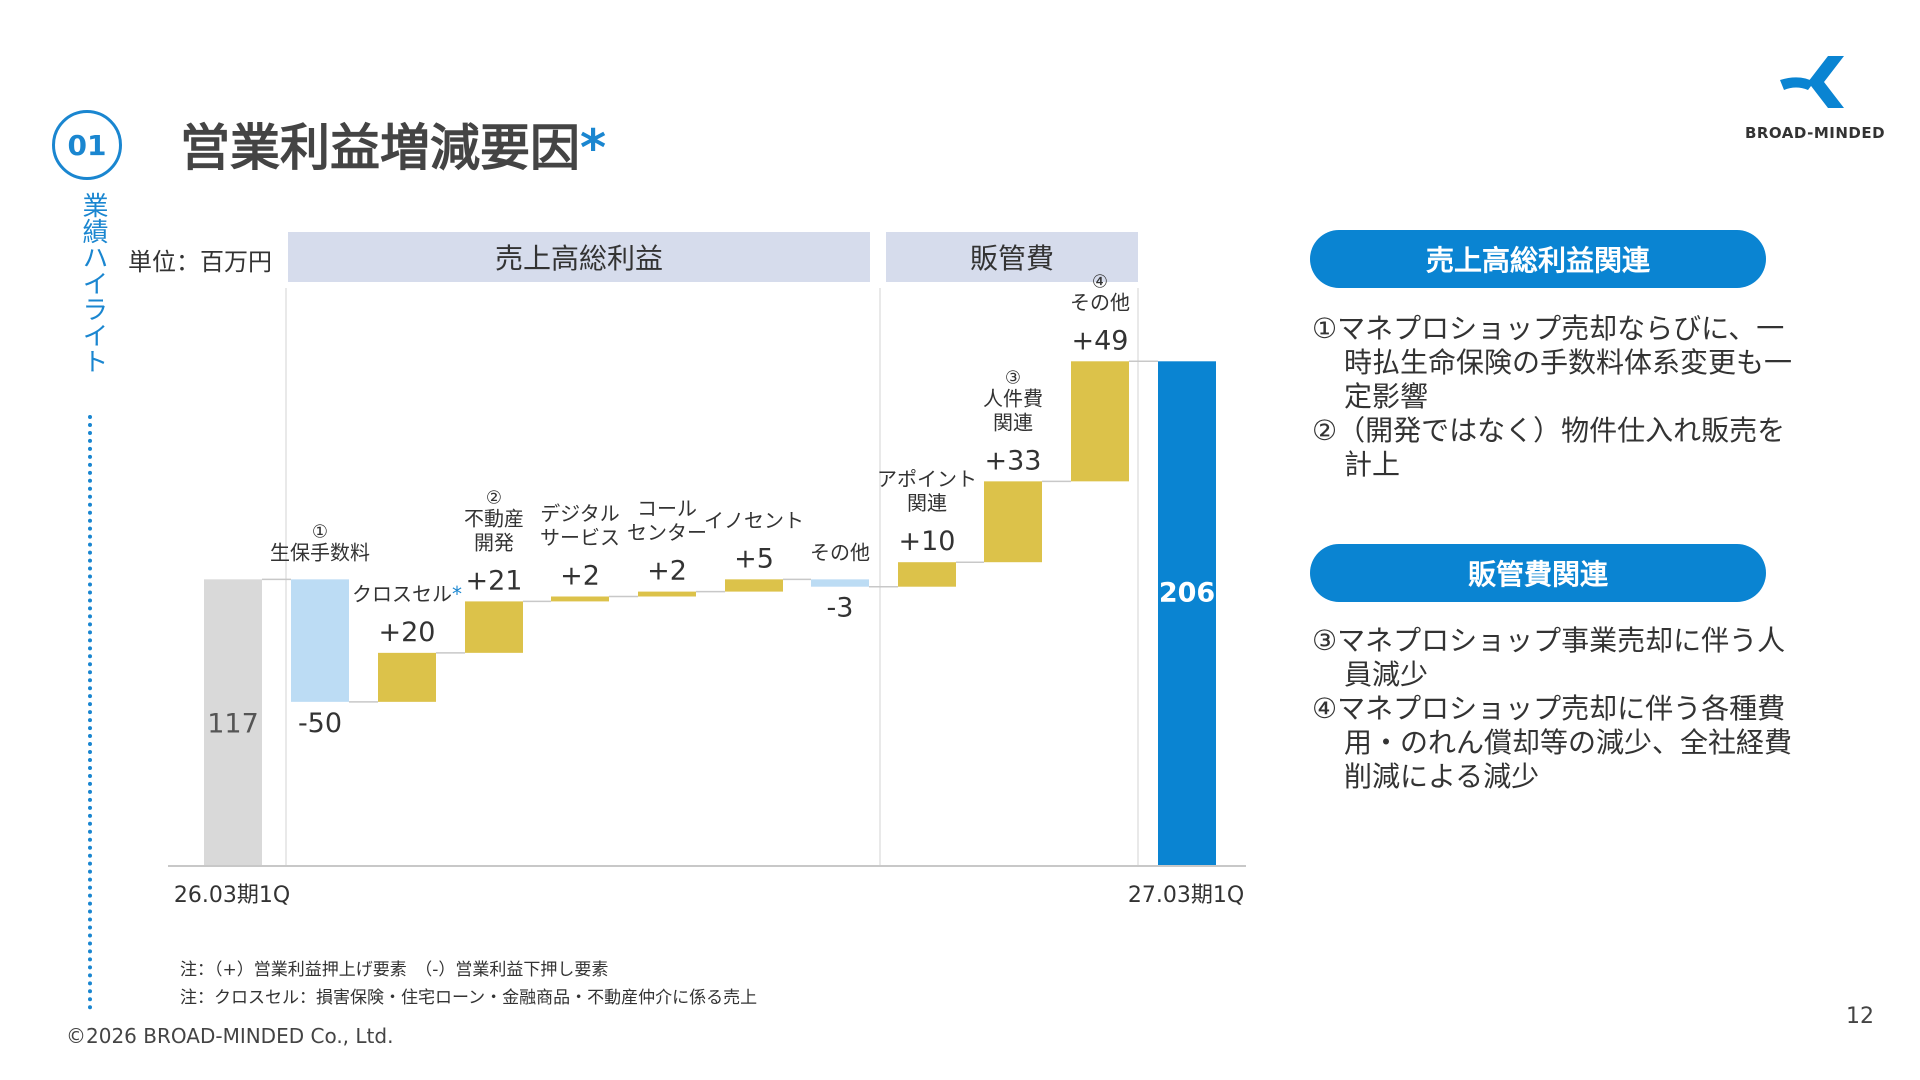 This screenshot has width=1920, height=1080. What do you see at coordinates (1552, 362) in the screenshot?
I see `gross-profit-note-1: ①マネプロショップ売却ならびに、一時払生命保険の手数料体系変更も一定影響` at bounding box center [1552, 362].